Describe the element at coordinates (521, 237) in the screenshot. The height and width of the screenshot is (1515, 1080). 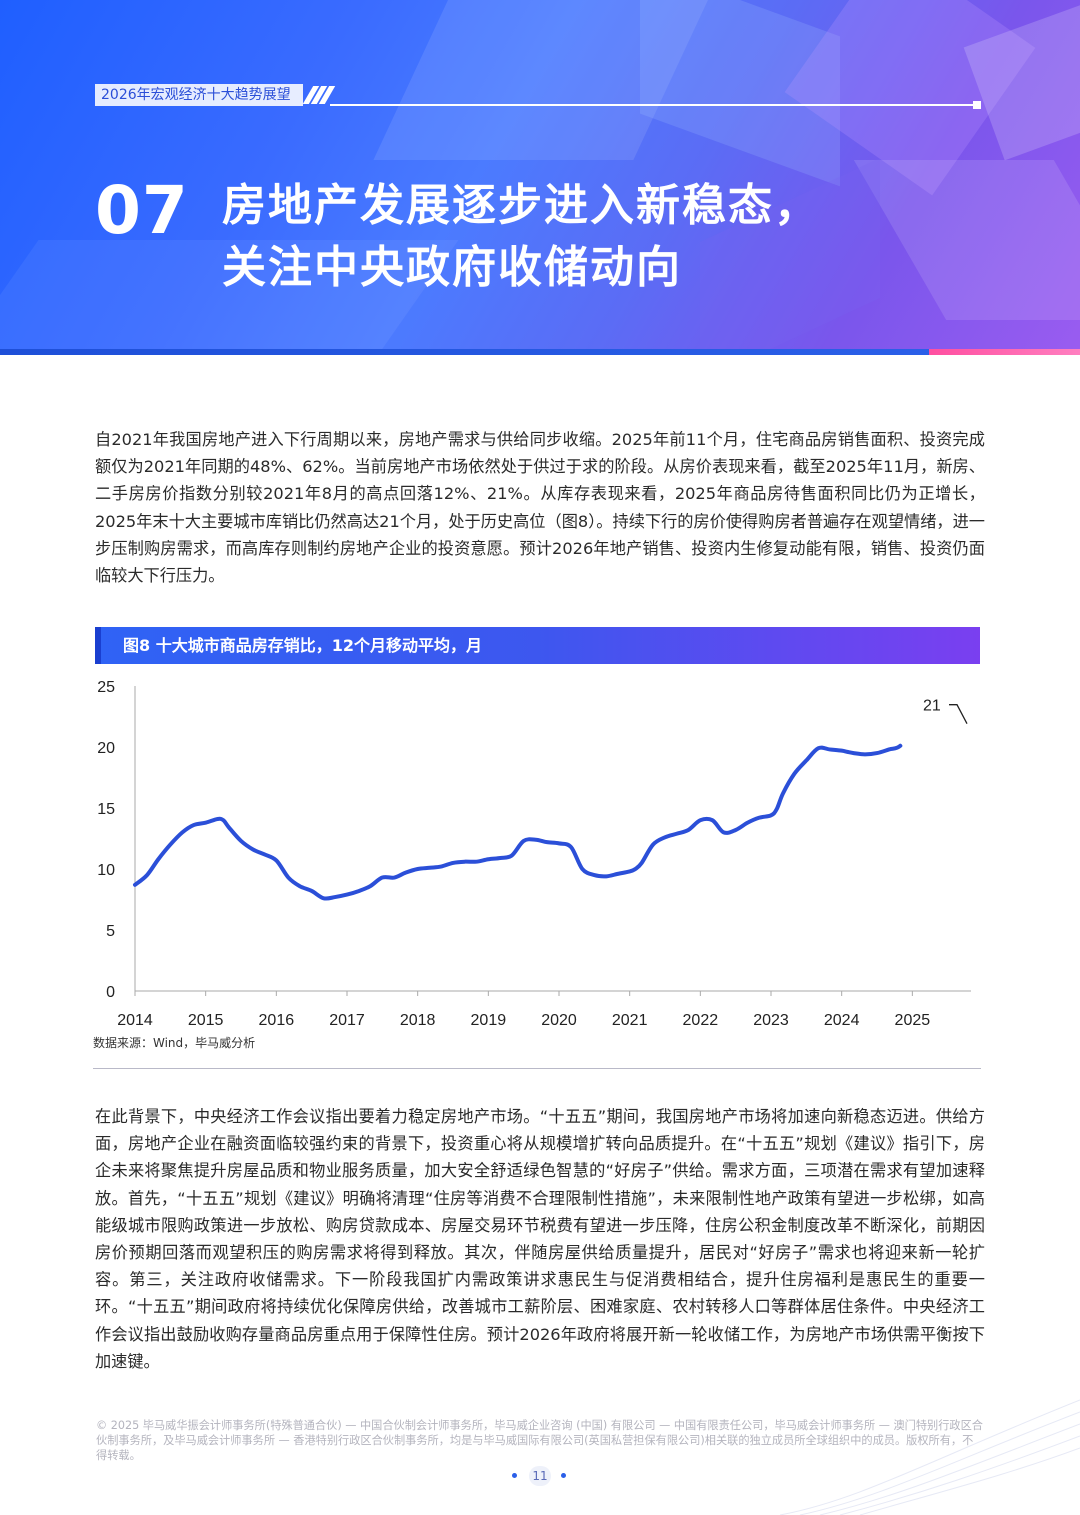
I see `section-title: 房地产发展逐步进入新稳态， 关注中央政府收储动向` at that location.